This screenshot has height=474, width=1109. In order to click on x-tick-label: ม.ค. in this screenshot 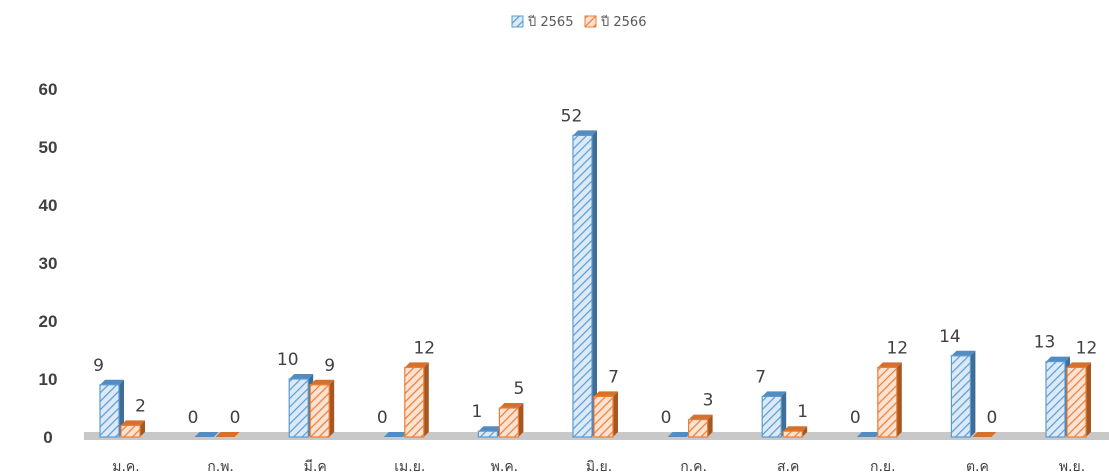, I will do `click(126, 466)`.